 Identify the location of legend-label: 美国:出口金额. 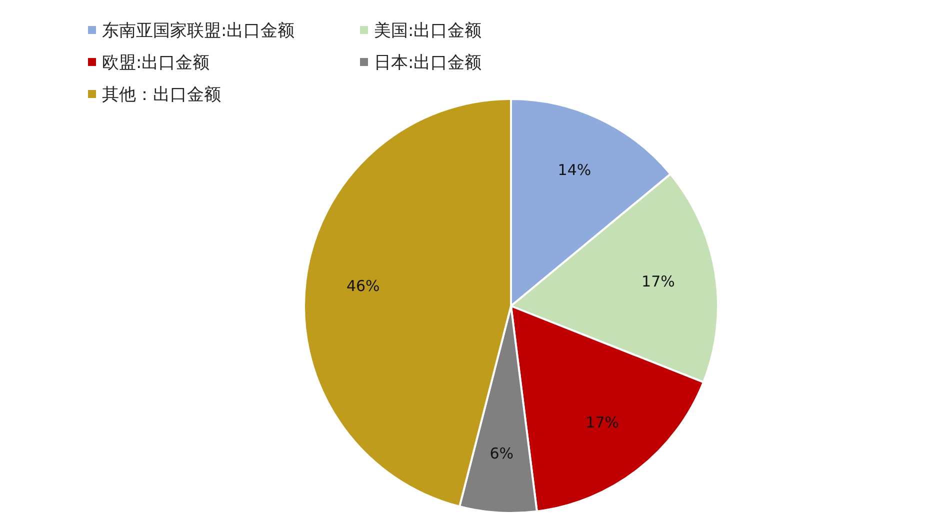
(428, 31).